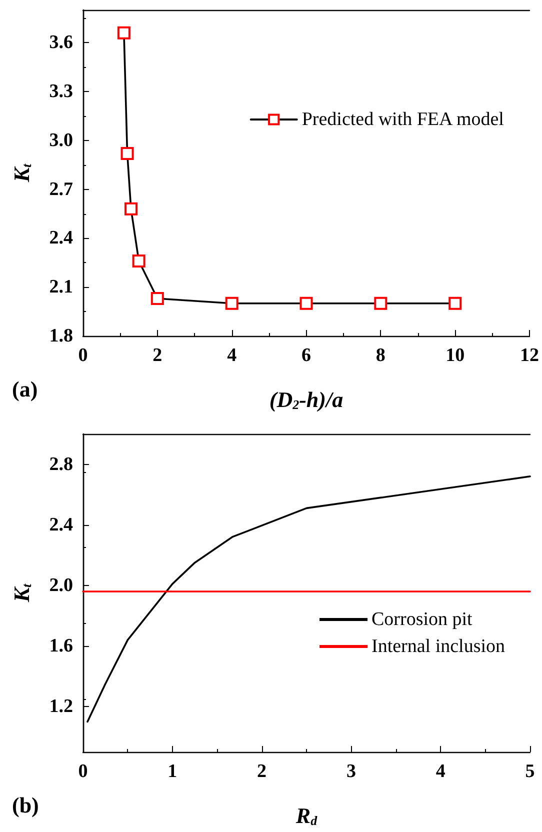 The height and width of the screenshot is (832, 542). Describe the element at coordinates (173, 771) in the screenshot. I see `x-tick-label: 1` at that location.